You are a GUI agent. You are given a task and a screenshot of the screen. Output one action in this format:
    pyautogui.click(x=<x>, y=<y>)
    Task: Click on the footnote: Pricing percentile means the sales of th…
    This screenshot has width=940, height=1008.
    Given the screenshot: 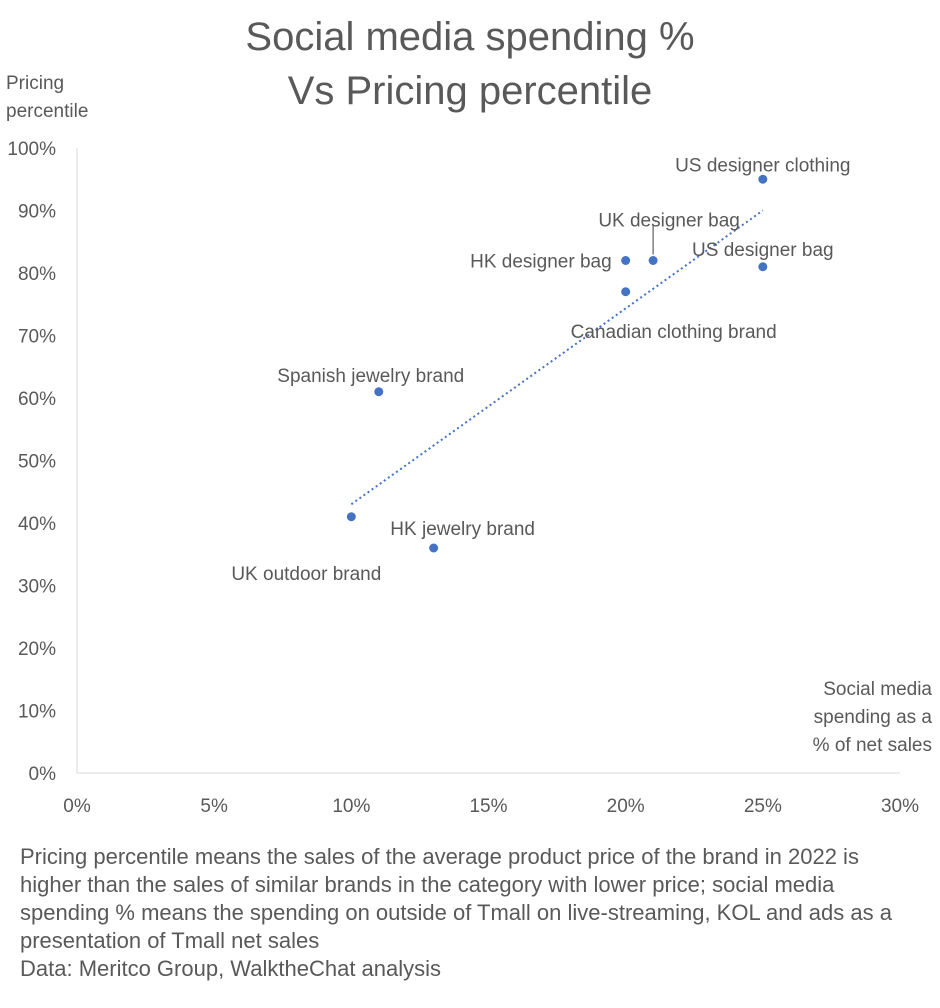 What is the action you would take?
    pyautogui.click(x=472, y=913)
    